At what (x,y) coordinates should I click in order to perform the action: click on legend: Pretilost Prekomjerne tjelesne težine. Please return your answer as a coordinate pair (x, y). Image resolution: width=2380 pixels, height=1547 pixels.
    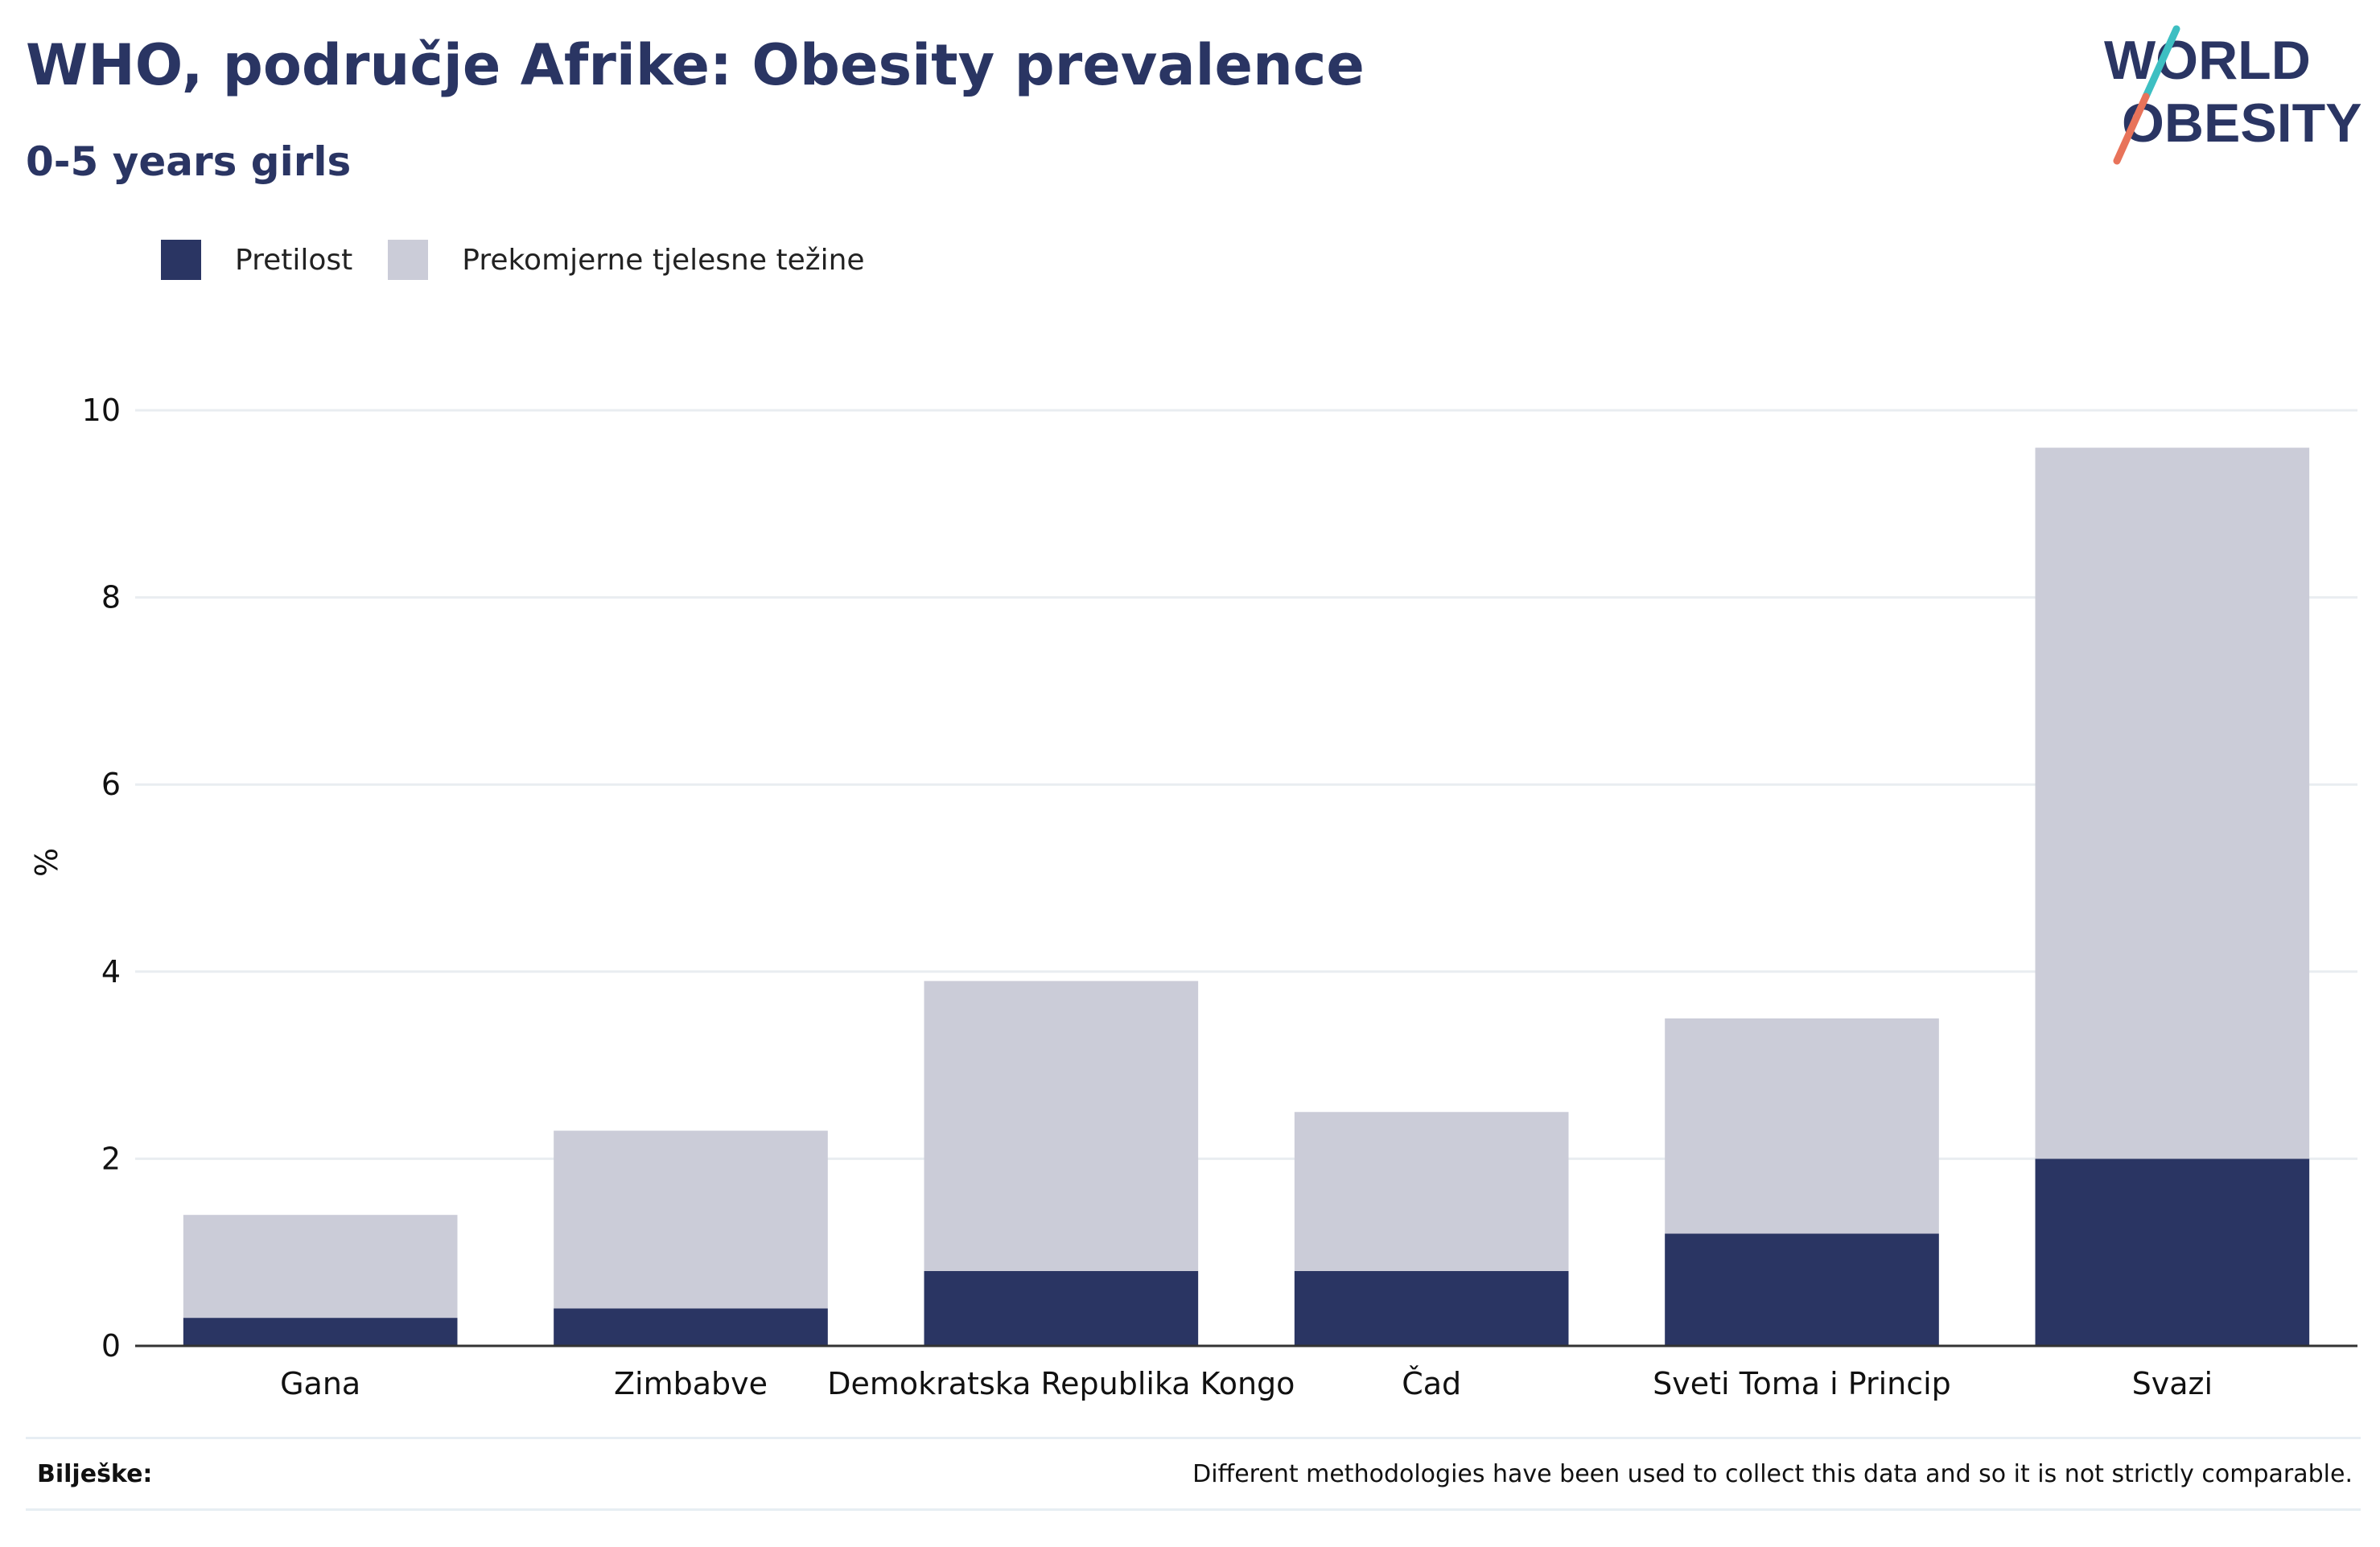
    Looking at the image, I should click on (530, 259).